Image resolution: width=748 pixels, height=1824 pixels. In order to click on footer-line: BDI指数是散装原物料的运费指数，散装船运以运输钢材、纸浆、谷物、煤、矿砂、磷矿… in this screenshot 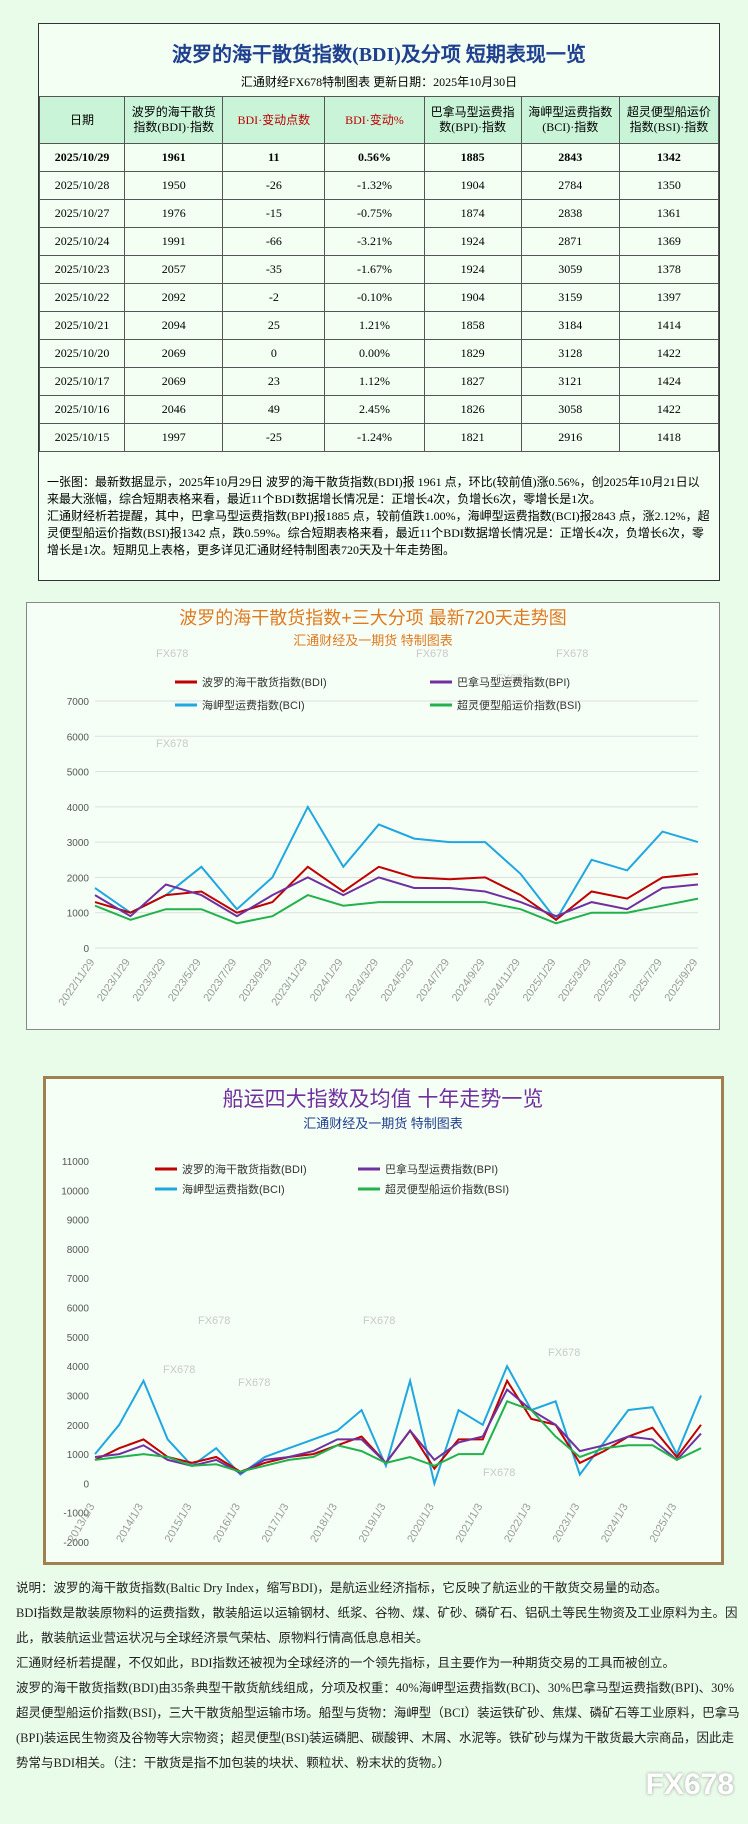, I will do `click(377, 1625)`.